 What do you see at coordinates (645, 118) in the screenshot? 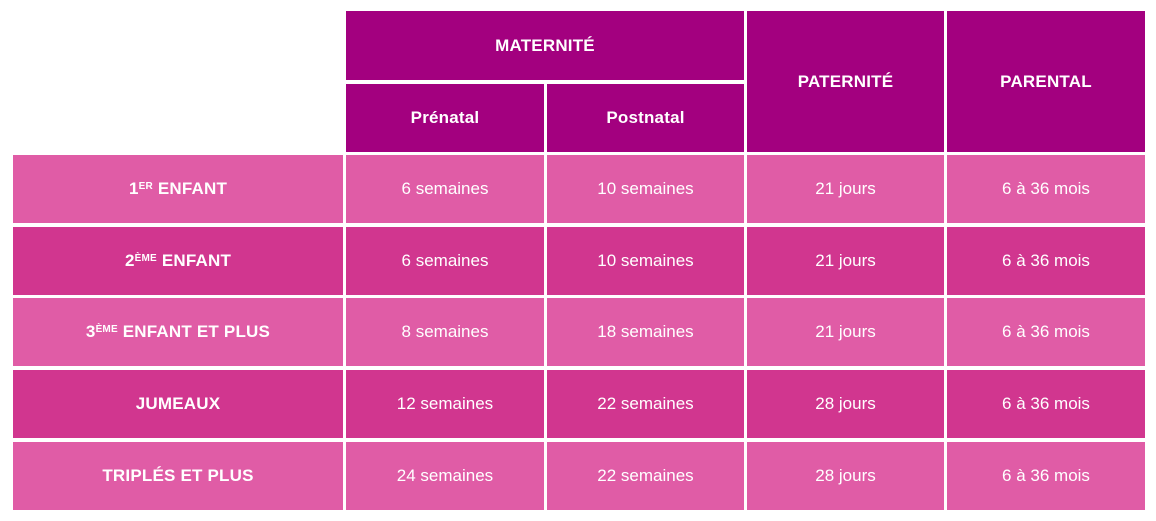
I see `header-postnatal: Postnatal` at bounding box center [645, 118].